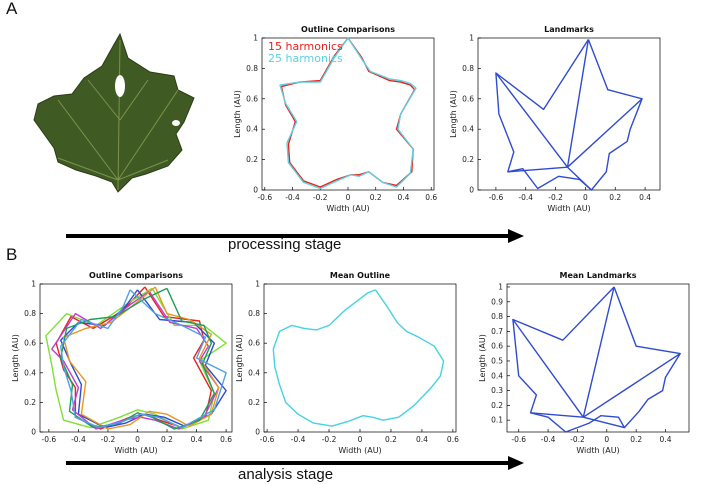 The image size is (720, 485). What do you see at coordinates (497, 360) in the screenshot?
I see `y-tick-label: 0.5` at bounding box center [497, 360].